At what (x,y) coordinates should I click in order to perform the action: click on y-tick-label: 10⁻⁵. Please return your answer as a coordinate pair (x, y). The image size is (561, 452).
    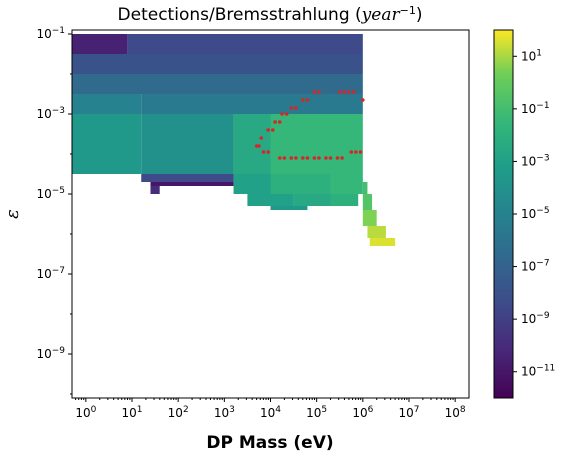
    Looking at the image, I should click on (50, 193).